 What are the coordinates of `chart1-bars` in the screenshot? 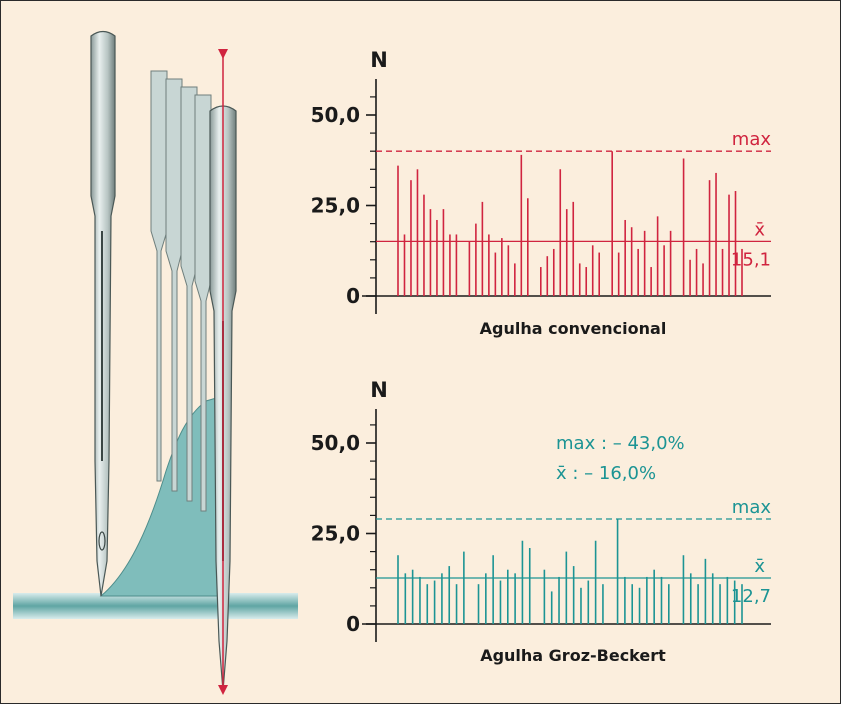 It's located at (570, 223).